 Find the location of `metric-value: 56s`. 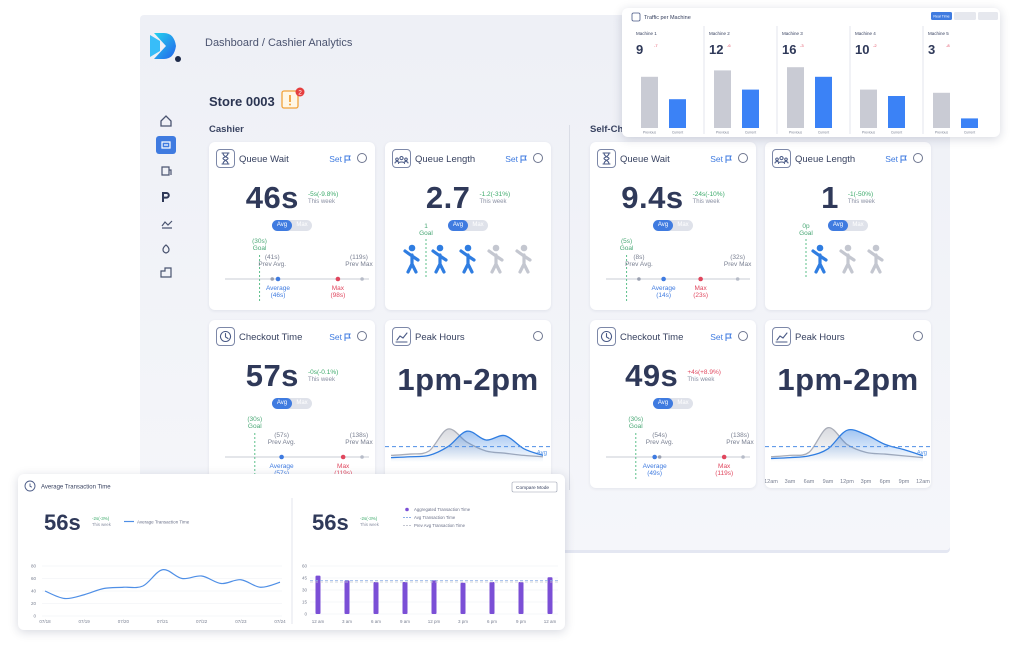

metric-value: 56s is located at coordinates (330, 522).